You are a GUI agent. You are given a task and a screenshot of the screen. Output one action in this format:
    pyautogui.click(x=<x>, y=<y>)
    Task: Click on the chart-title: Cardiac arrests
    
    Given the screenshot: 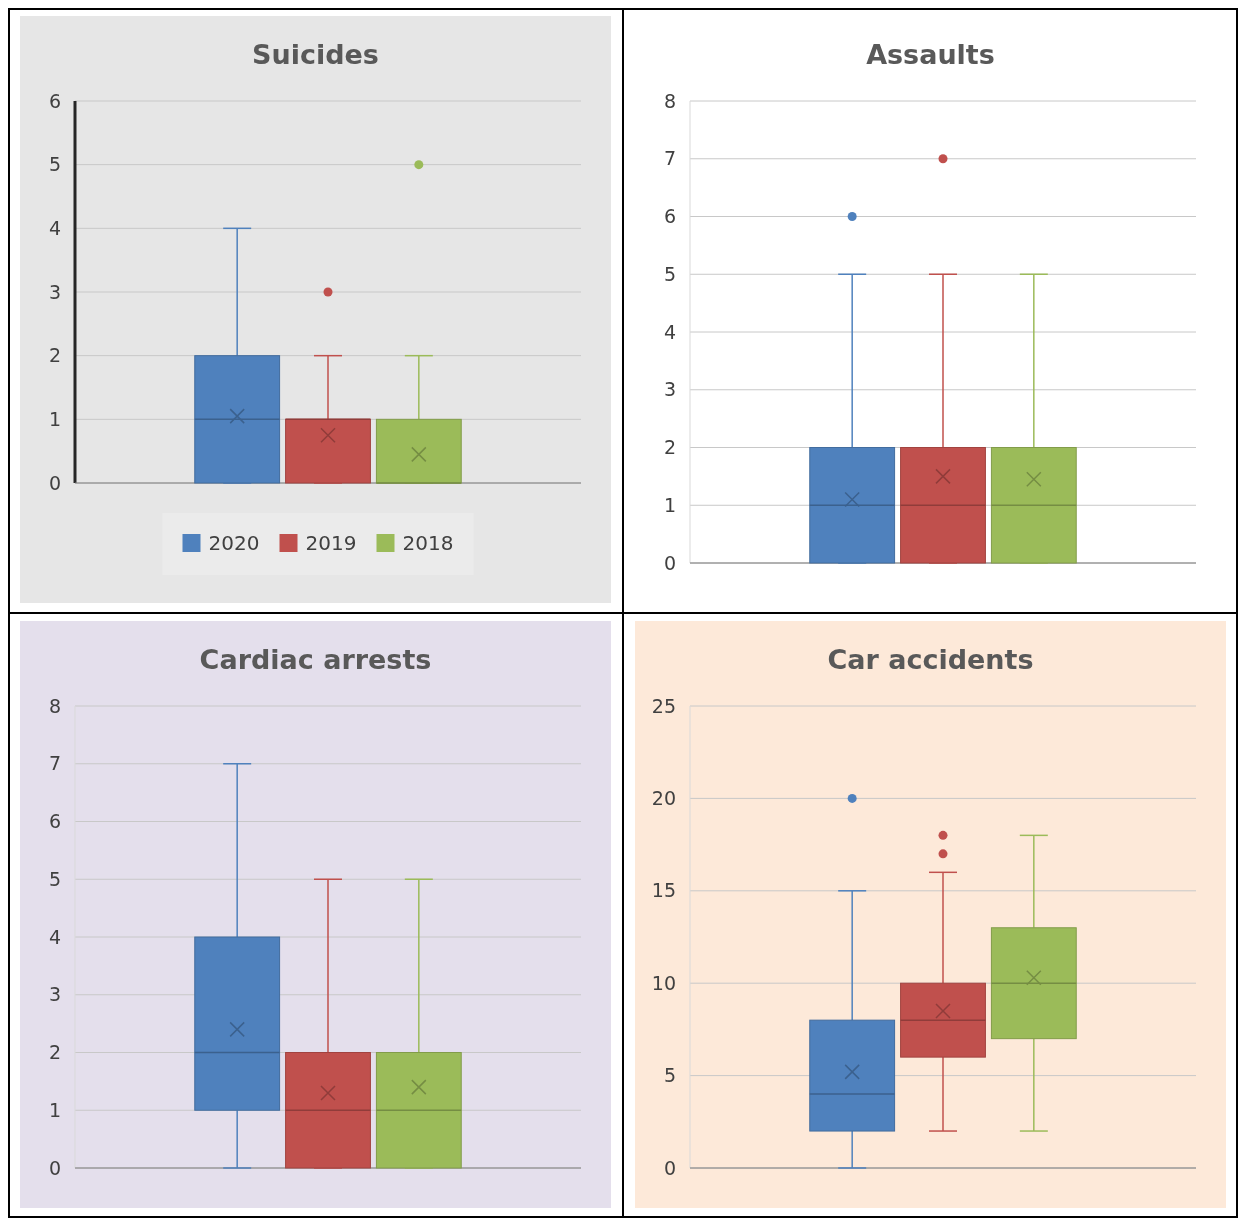 What is the action you would take?
    pyautogui.click(x=315, y=659)
    